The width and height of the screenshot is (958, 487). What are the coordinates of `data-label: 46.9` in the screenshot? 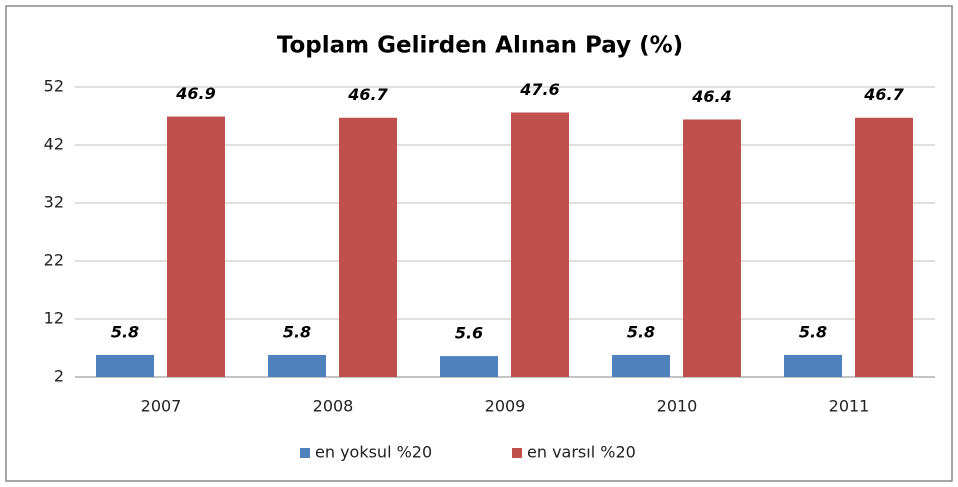 It's located at (195, 93).